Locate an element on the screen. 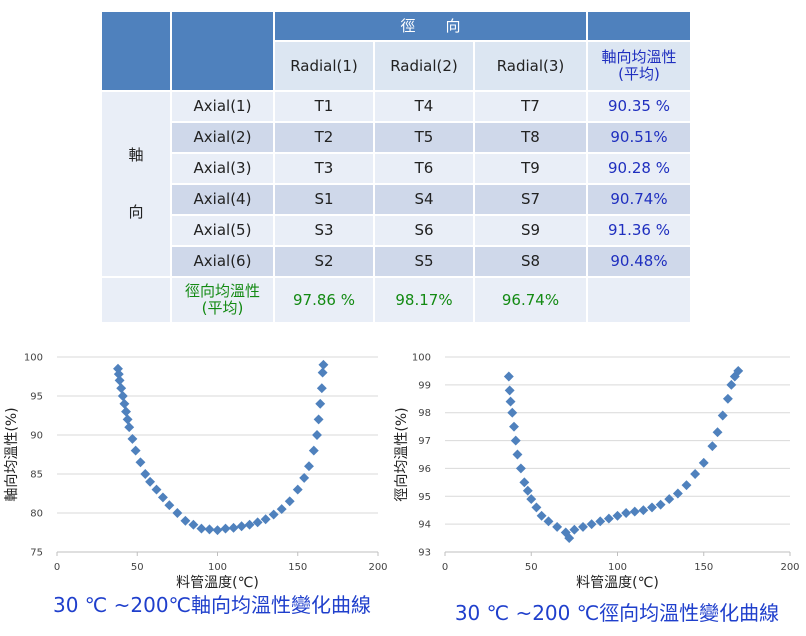 This screenshot has width=806, height=636. cell: S3 is located at coordinates (324, 230).